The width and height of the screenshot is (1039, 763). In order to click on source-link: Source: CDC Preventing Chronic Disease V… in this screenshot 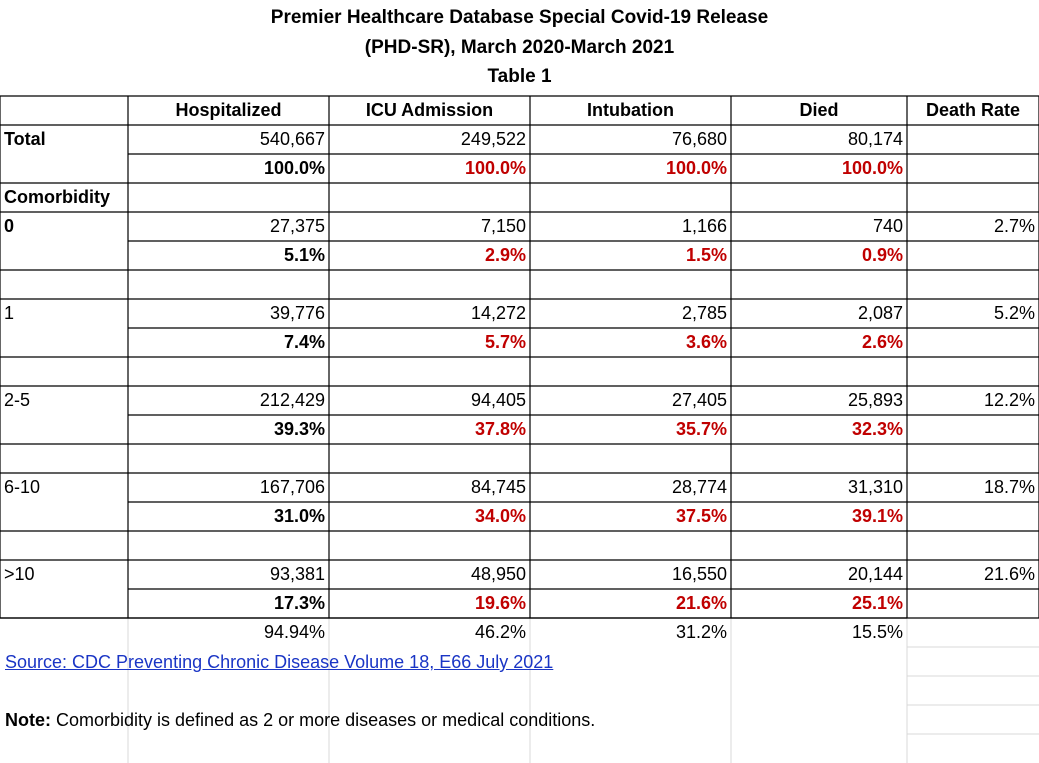, I will do `click(279, 662)`.